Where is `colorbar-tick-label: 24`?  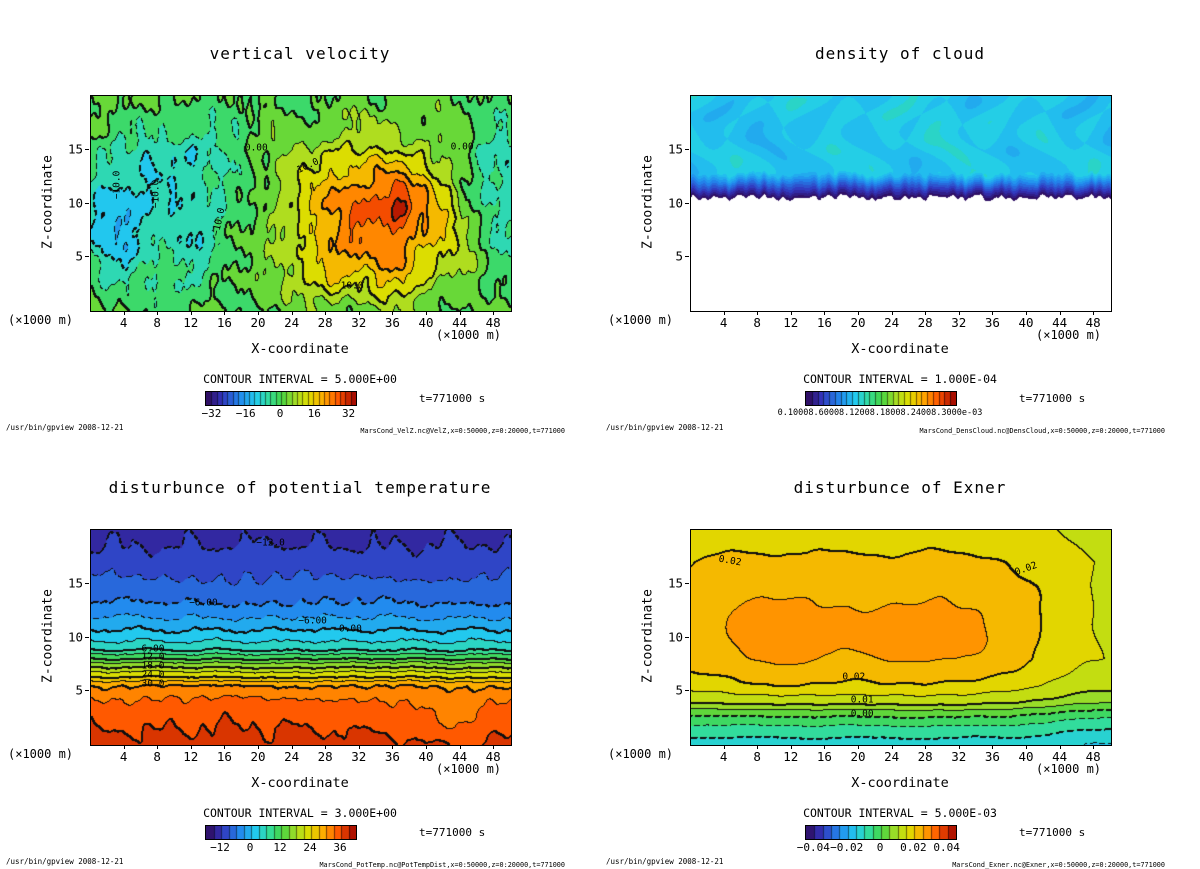 colorbar-tick-label: 24 is located at coordinates (310, 847).